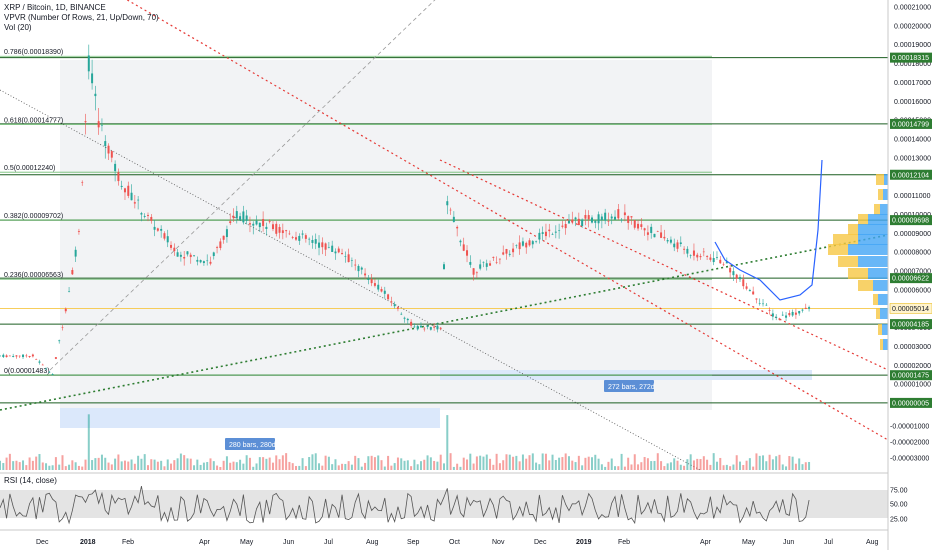 Image resolution: width=932 pixels, height=550 pixels. Describe the element at coordinates (27, 371) in the screenshot. I see `fib-label: 0(0.00001483)` at that location.